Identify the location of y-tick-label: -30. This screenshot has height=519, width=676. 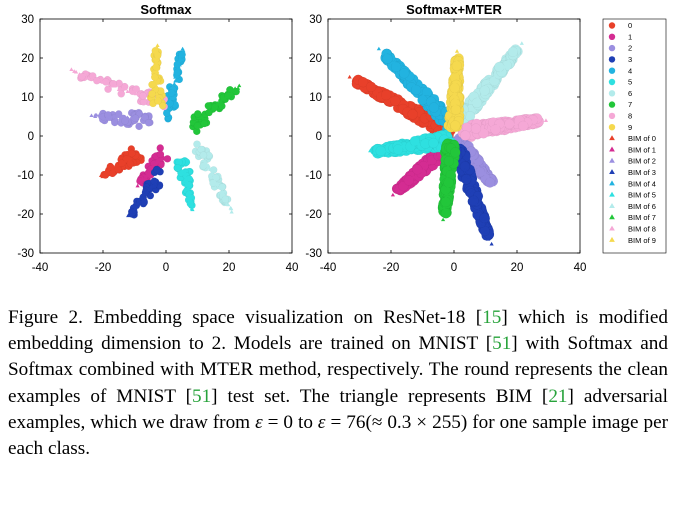
(313, 254).